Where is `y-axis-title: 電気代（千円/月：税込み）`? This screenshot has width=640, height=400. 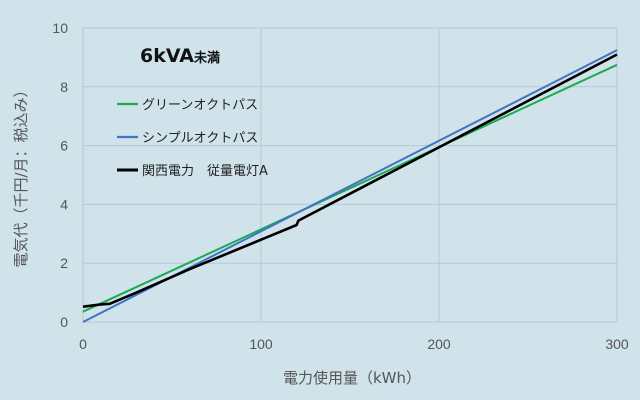 y-axis-title: 電気代（千円/月：税込み） is located at coordinates (21, 174).